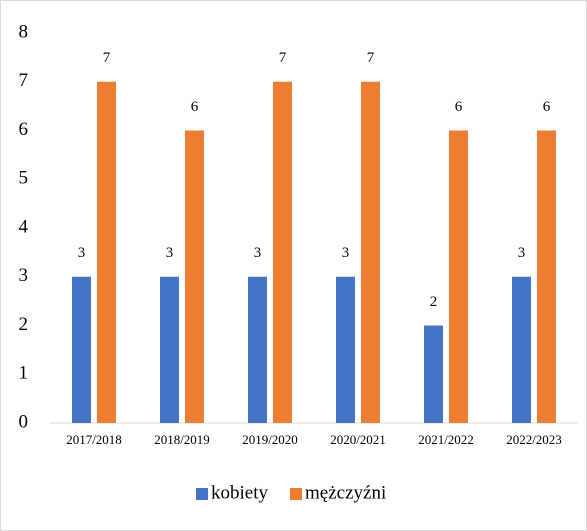 The width and height of the screenshot is (587, 531). Describe the element at coordinates (358, 439) in the screenshot. I see `x-tick-label: 2020/2021` at that location.